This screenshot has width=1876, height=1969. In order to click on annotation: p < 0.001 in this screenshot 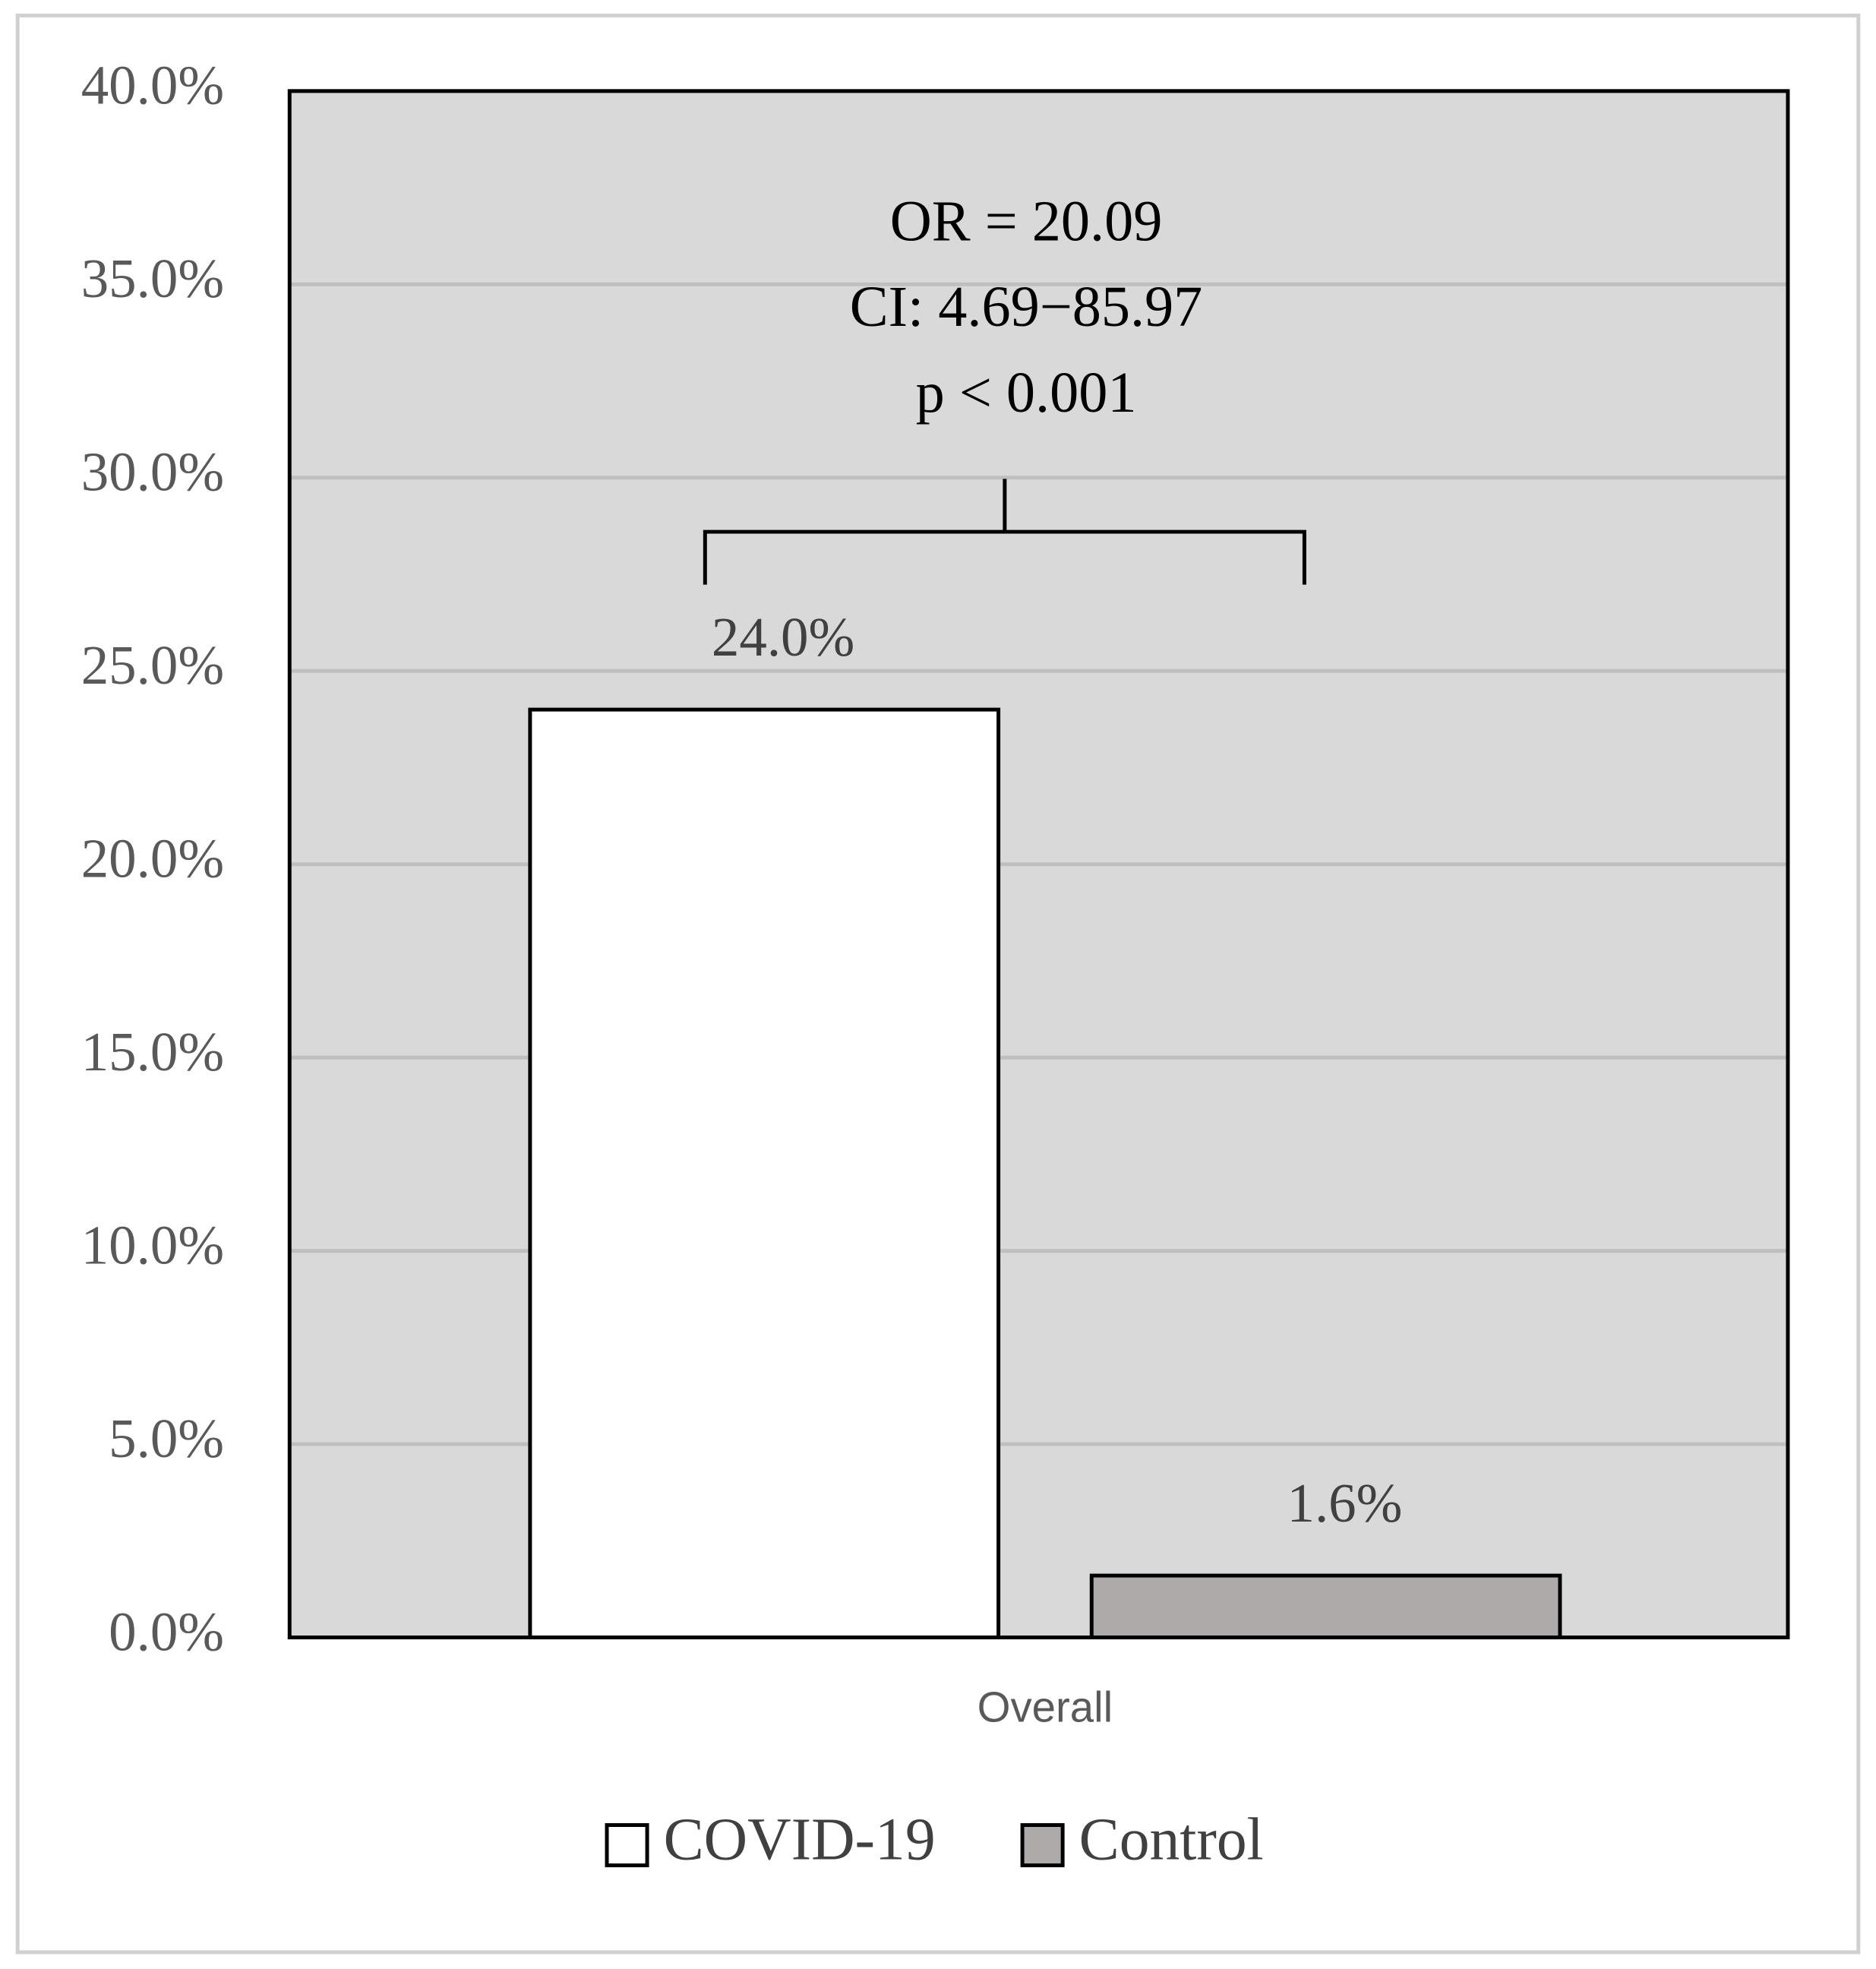, I will do `click(1026, 393)`.